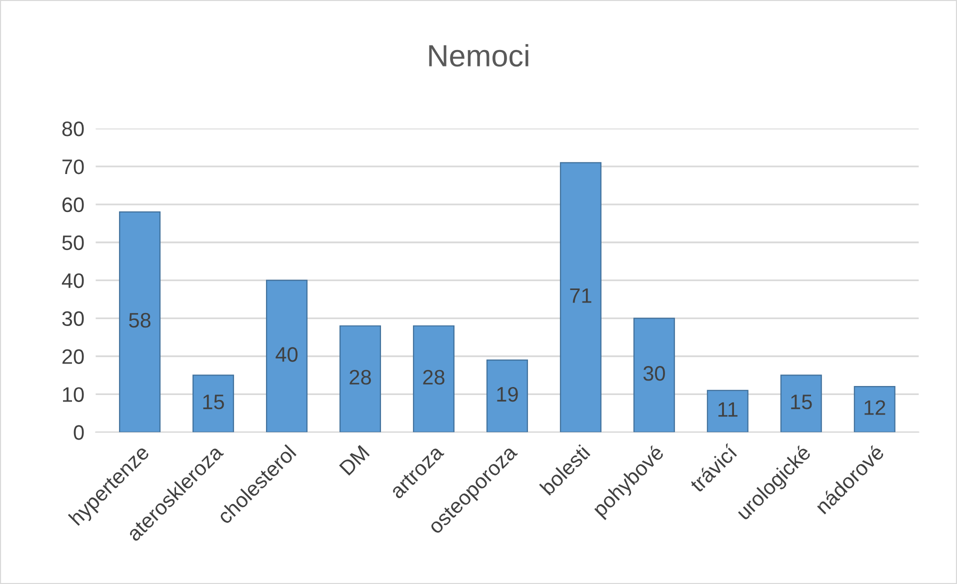 This screenshot has height=584, width=957. I want to click on data-label: 19, so click(507, 394).